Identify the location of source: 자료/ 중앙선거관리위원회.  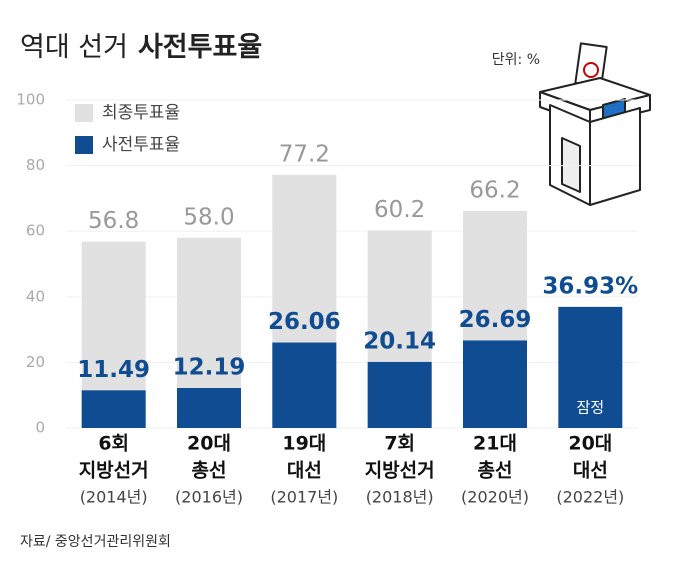
(95, 542).